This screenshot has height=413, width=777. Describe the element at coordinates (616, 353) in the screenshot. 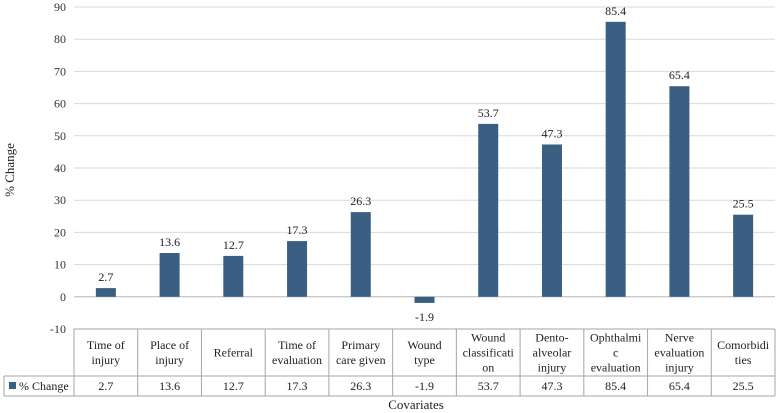

I see `x-category-label: Ophthalmi c evaluation` at that location.